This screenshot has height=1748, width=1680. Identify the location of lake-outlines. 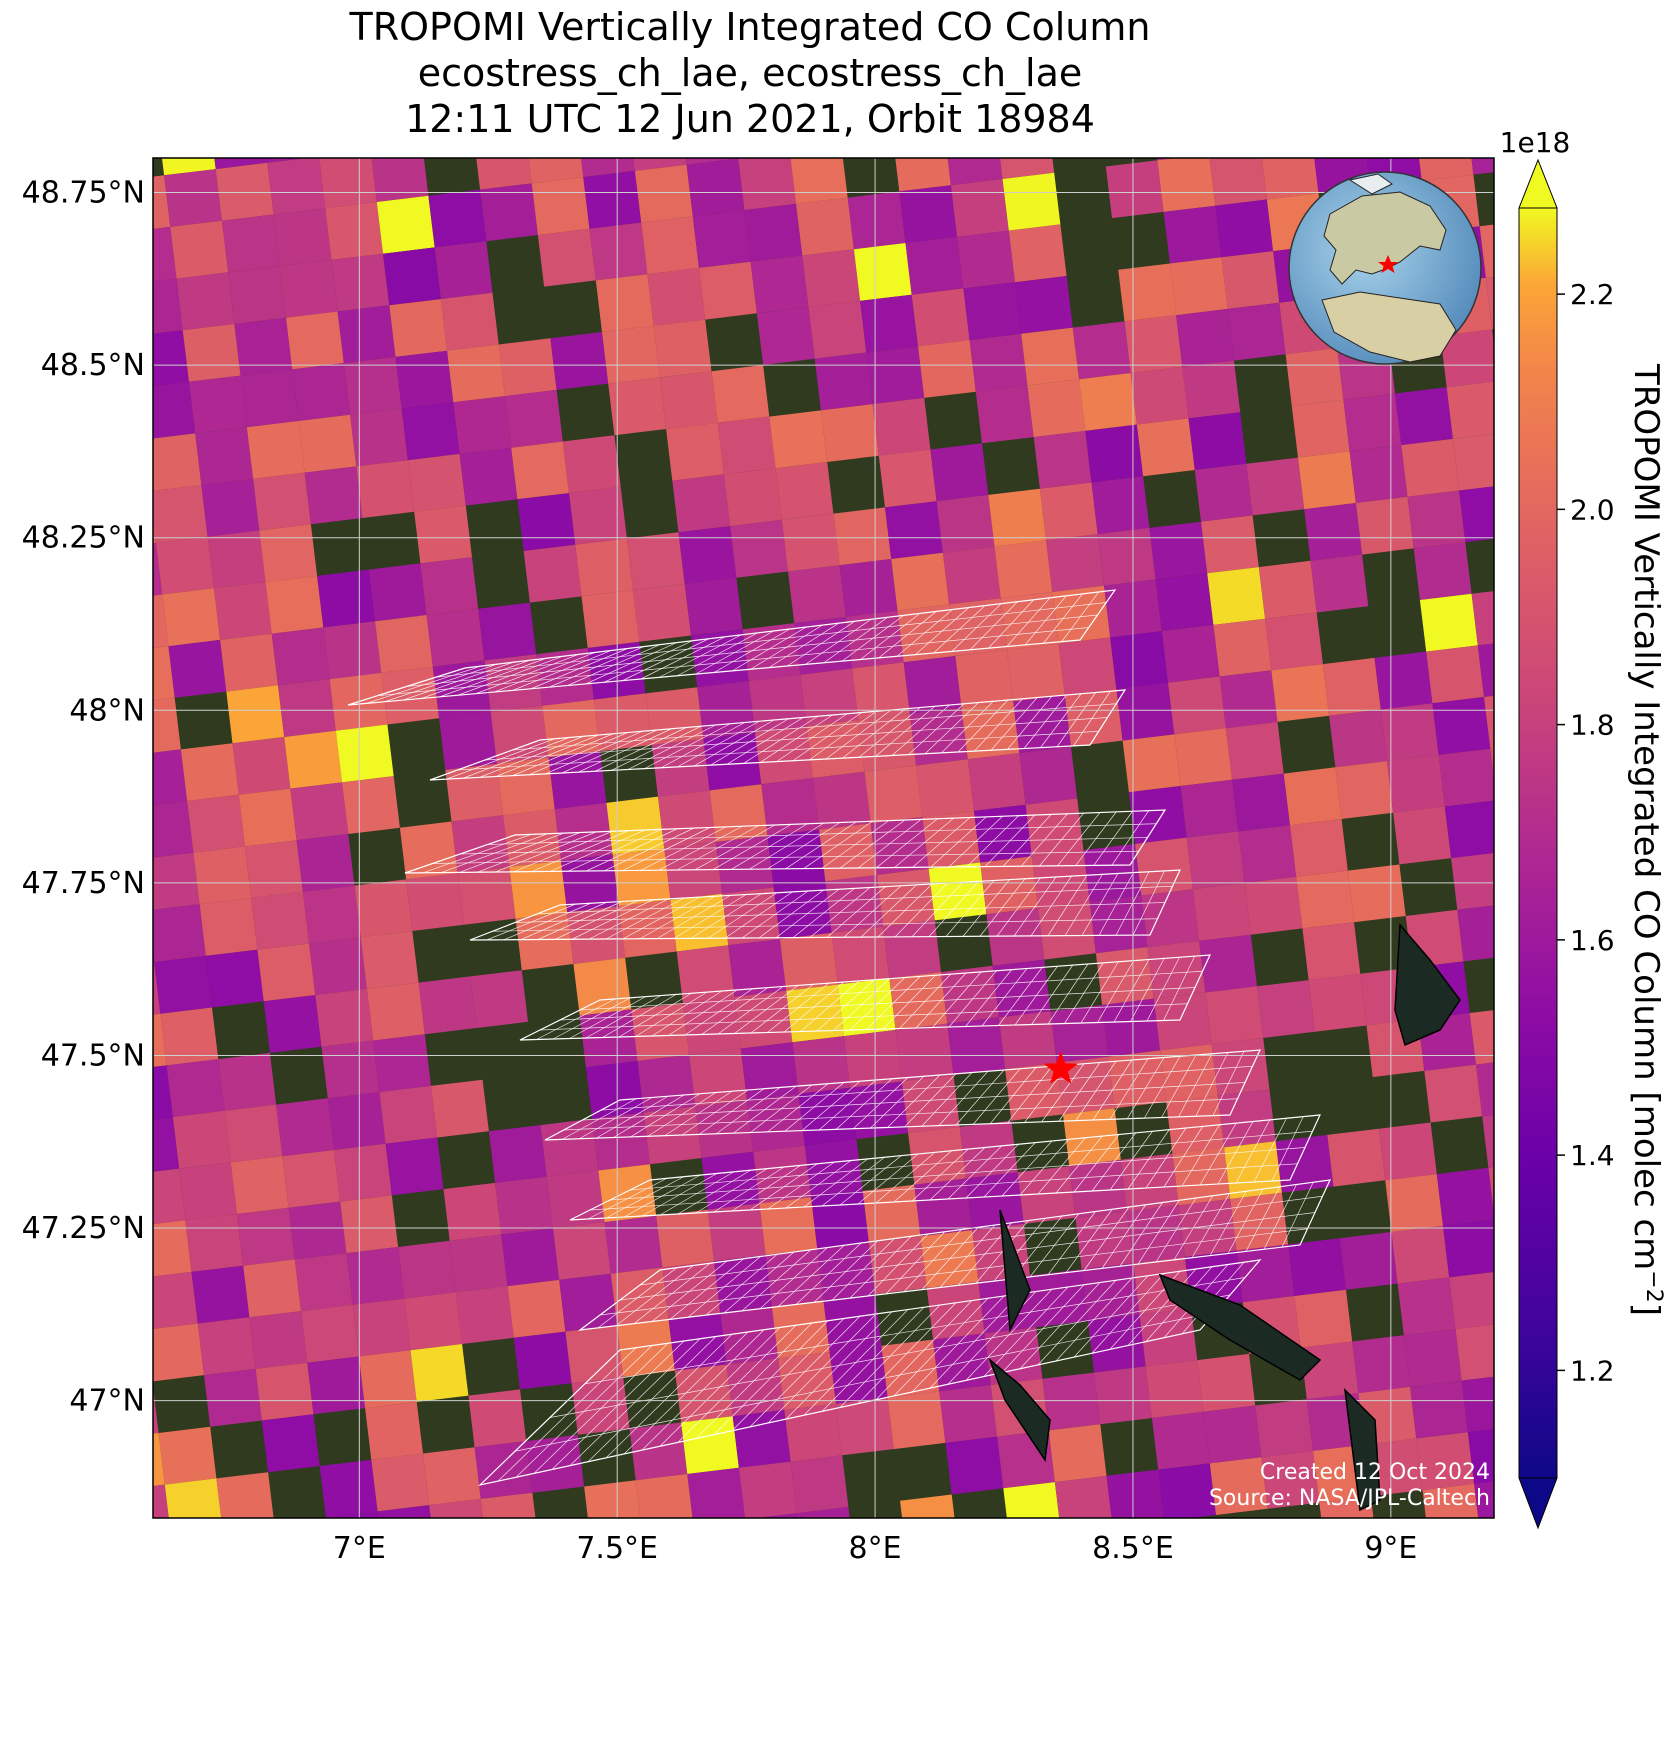
(1224, 1217).